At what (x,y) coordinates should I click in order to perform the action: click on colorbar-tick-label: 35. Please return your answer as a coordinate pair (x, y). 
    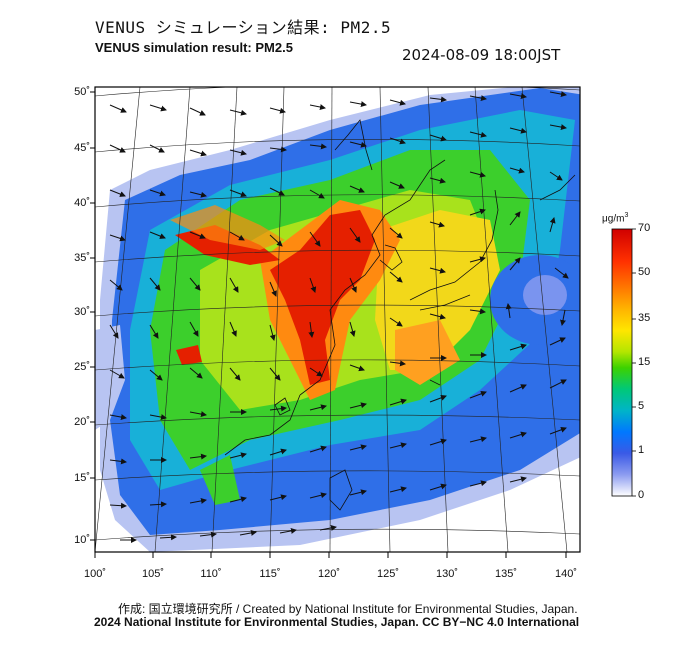
    Looking at the image, I should click on (644, 318).